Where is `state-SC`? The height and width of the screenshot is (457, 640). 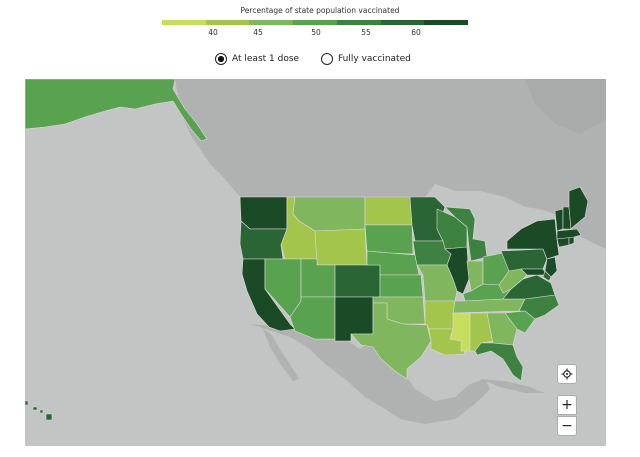
state-SC is located at coordinates (520, 322).